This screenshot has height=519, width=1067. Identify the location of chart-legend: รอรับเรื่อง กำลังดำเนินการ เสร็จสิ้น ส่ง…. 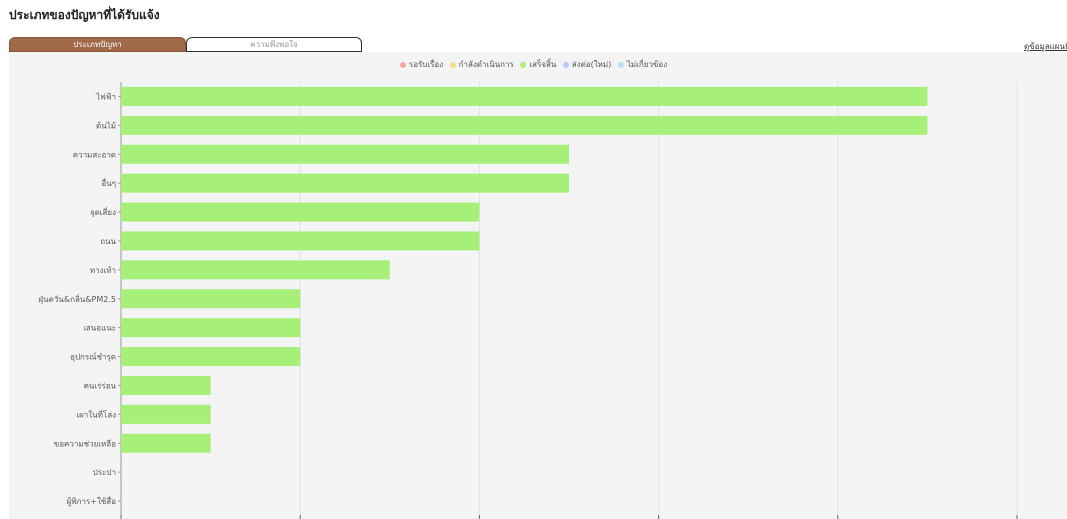
(533, 64).